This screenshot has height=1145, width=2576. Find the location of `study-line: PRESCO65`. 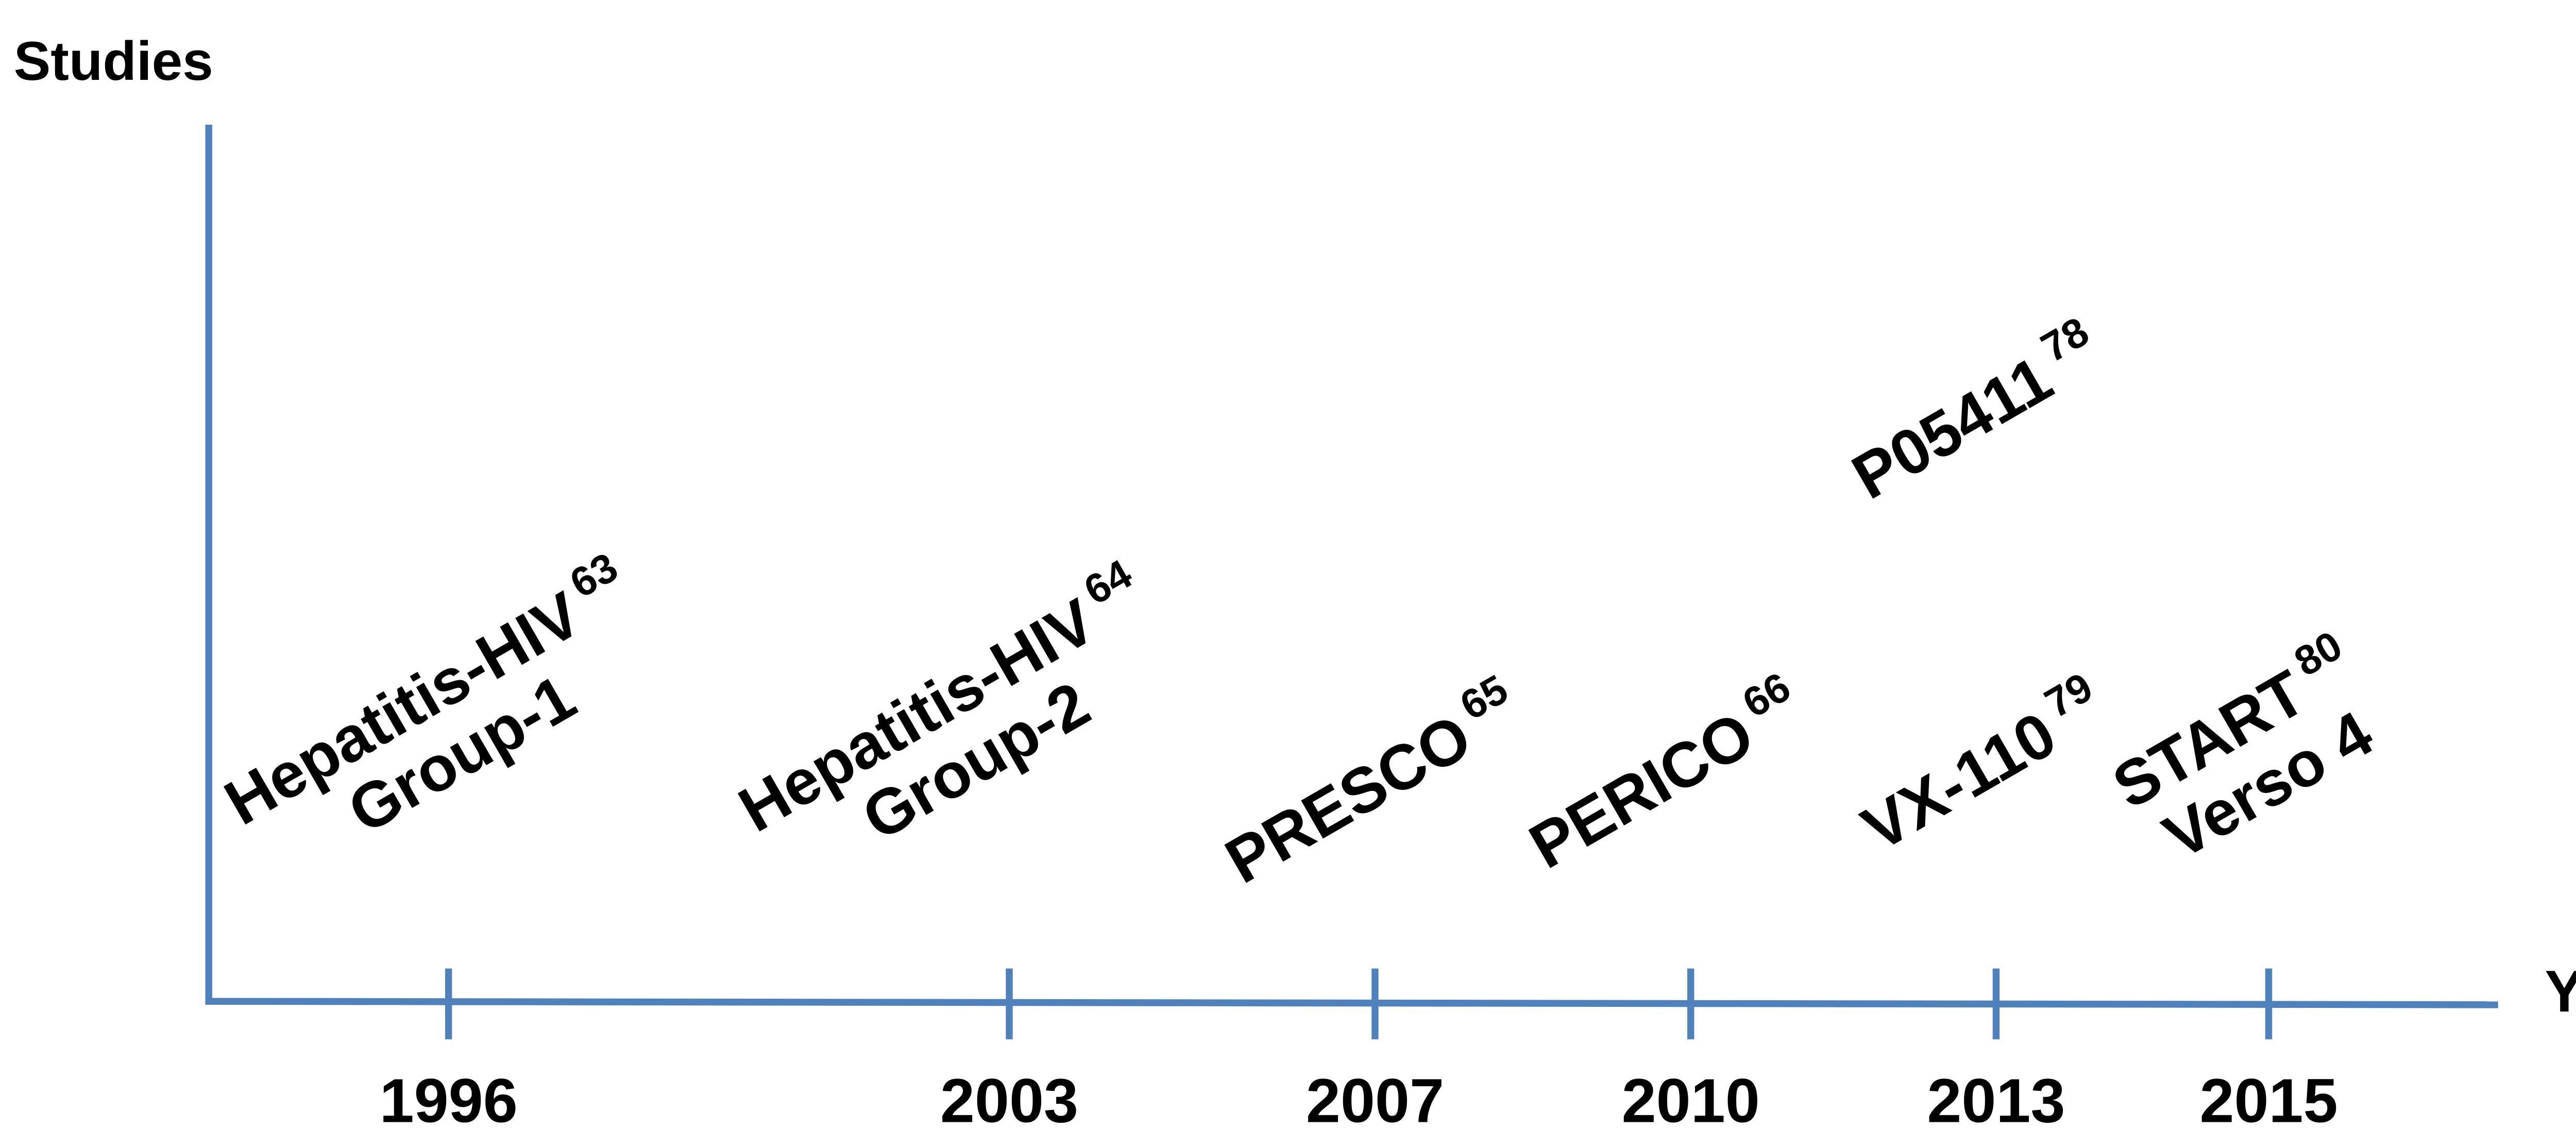

study-line: PRESCO65 is located at coordinates (1371, 781).